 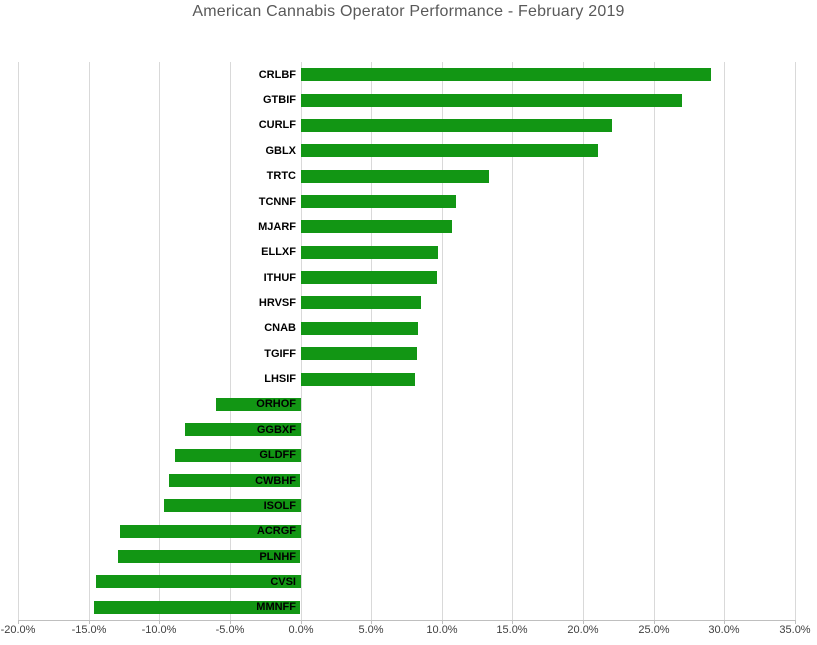 What do you see at coordinates (276, 607) in the screenshot?
I see `category-label-mmnff: MMNFF` at bounding box center [276, 607].